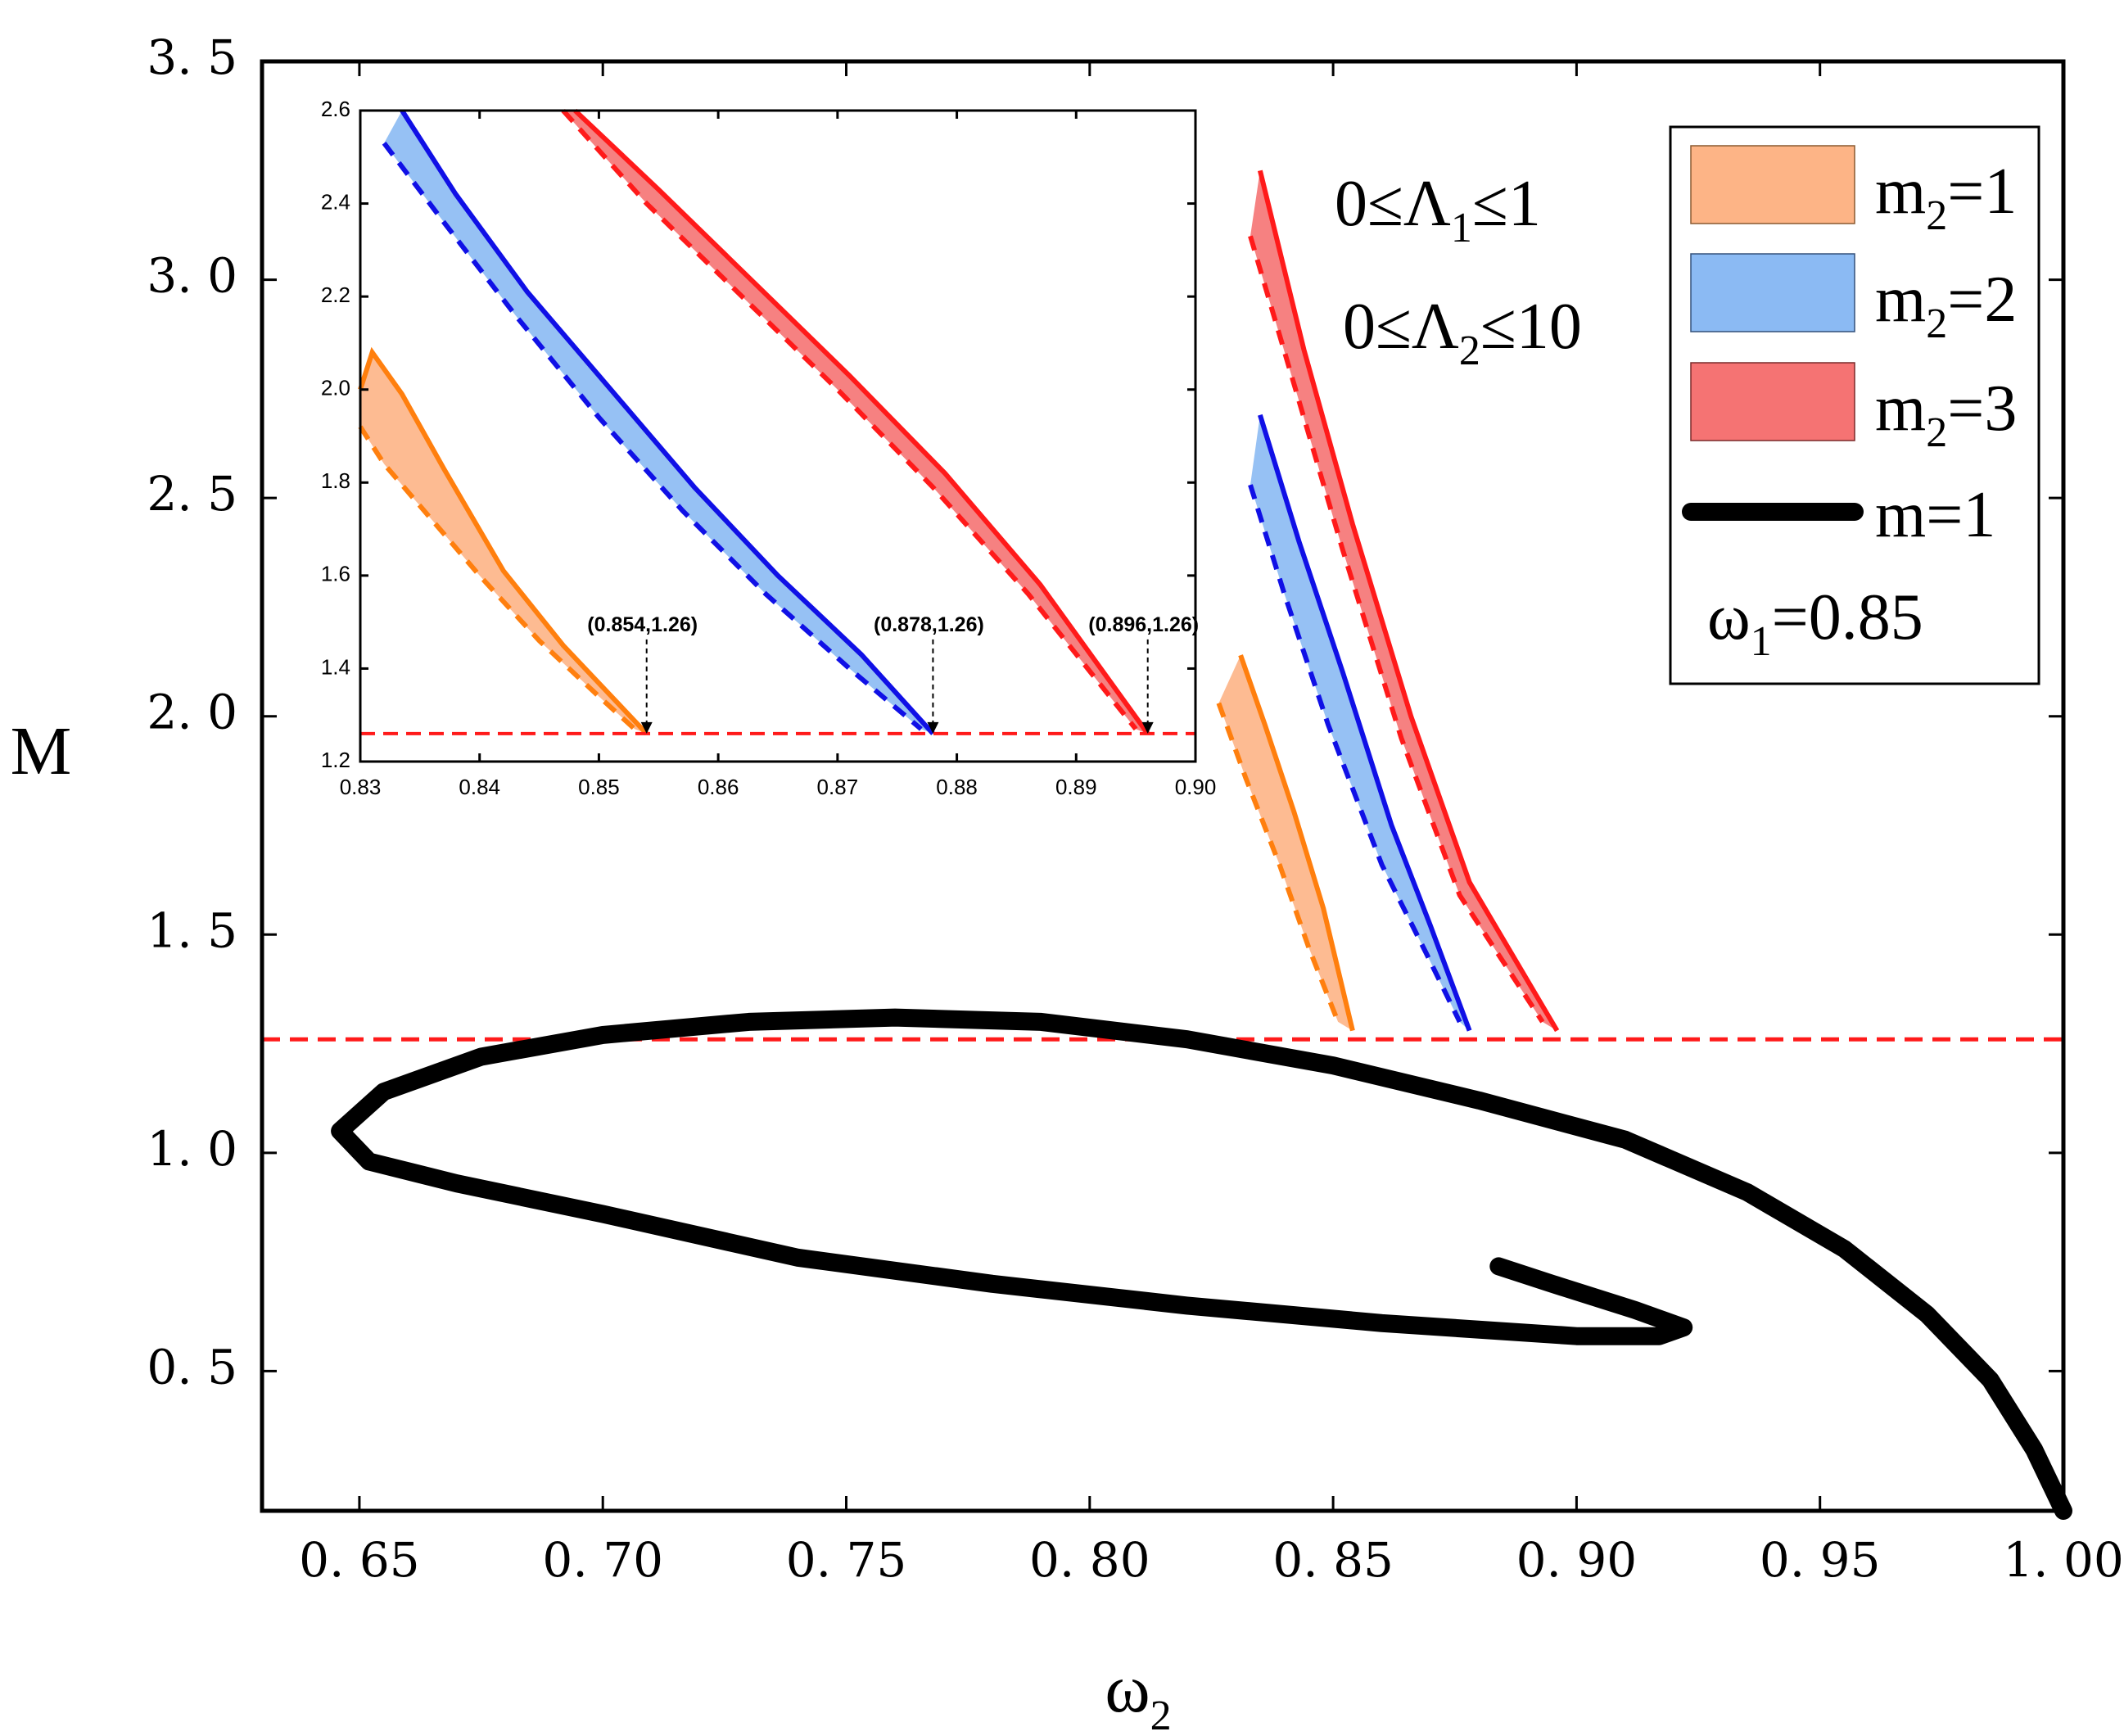 This screenshot has width=2124, height=1736. Describe the element at coordinates (1462, 332) in the screenshot. I see `lambda2-annotation: 0≤Λ2≤10` at that location.